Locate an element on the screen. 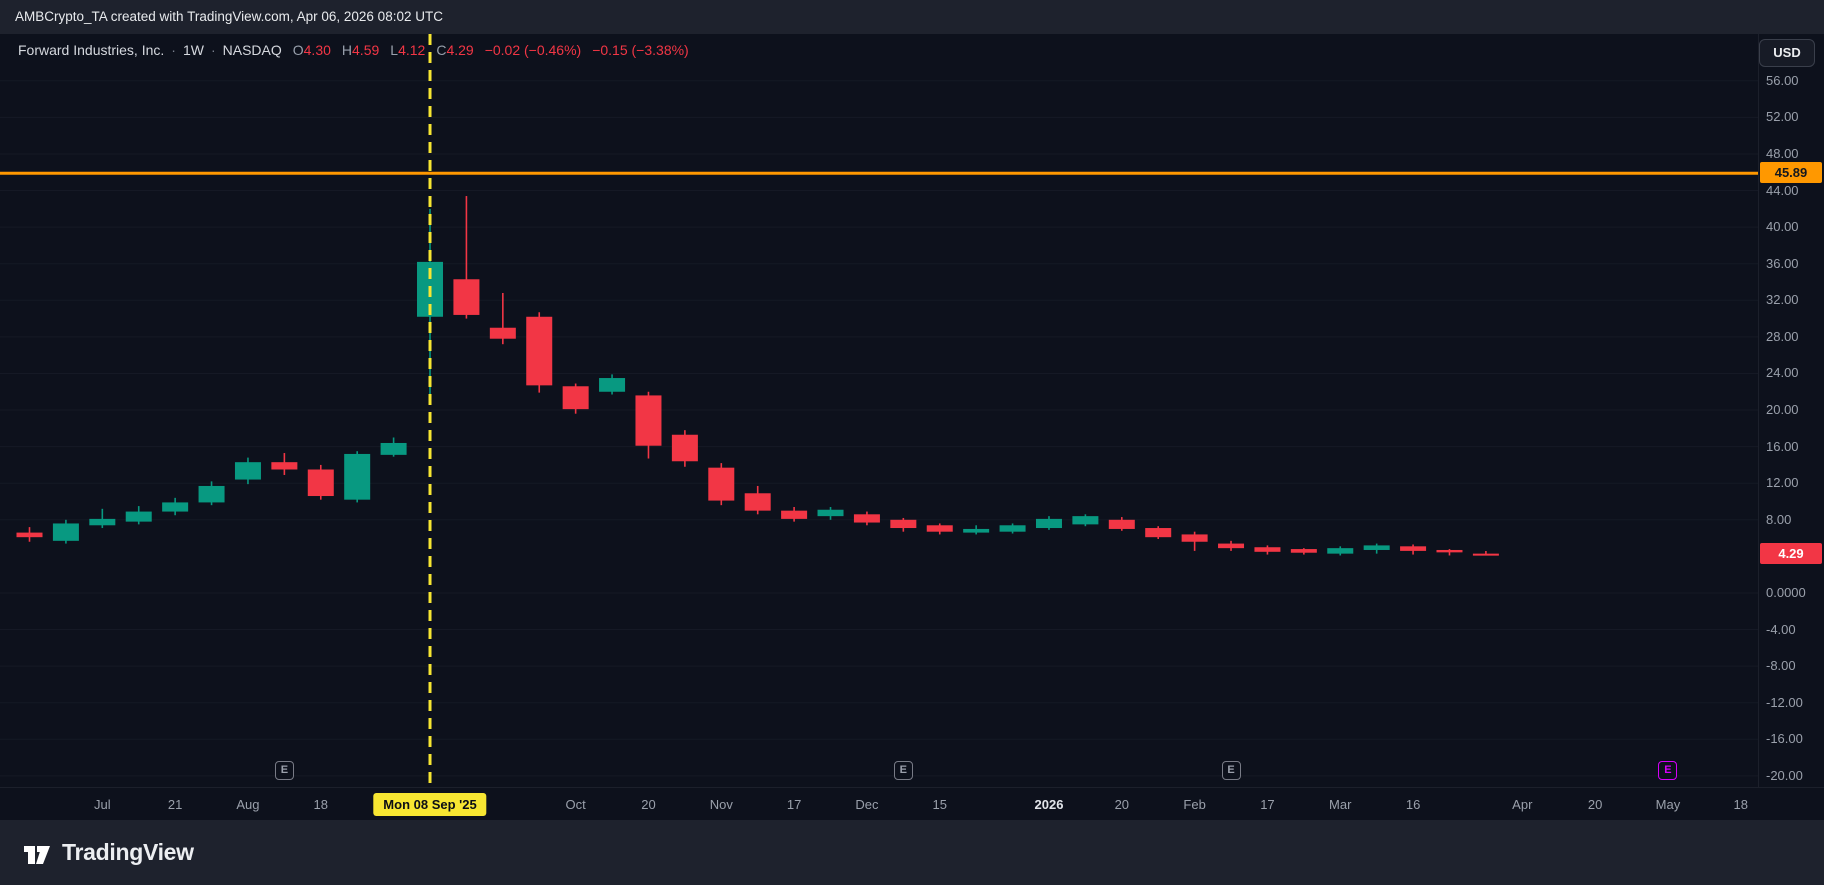  price-tick-label: 44.00 is located at coordinates (1782, 190).